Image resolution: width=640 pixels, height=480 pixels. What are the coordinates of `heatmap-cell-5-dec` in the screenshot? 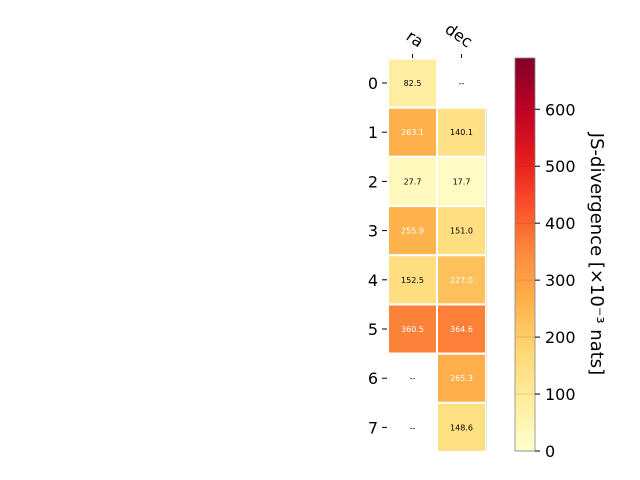 It's located at (461, 329).